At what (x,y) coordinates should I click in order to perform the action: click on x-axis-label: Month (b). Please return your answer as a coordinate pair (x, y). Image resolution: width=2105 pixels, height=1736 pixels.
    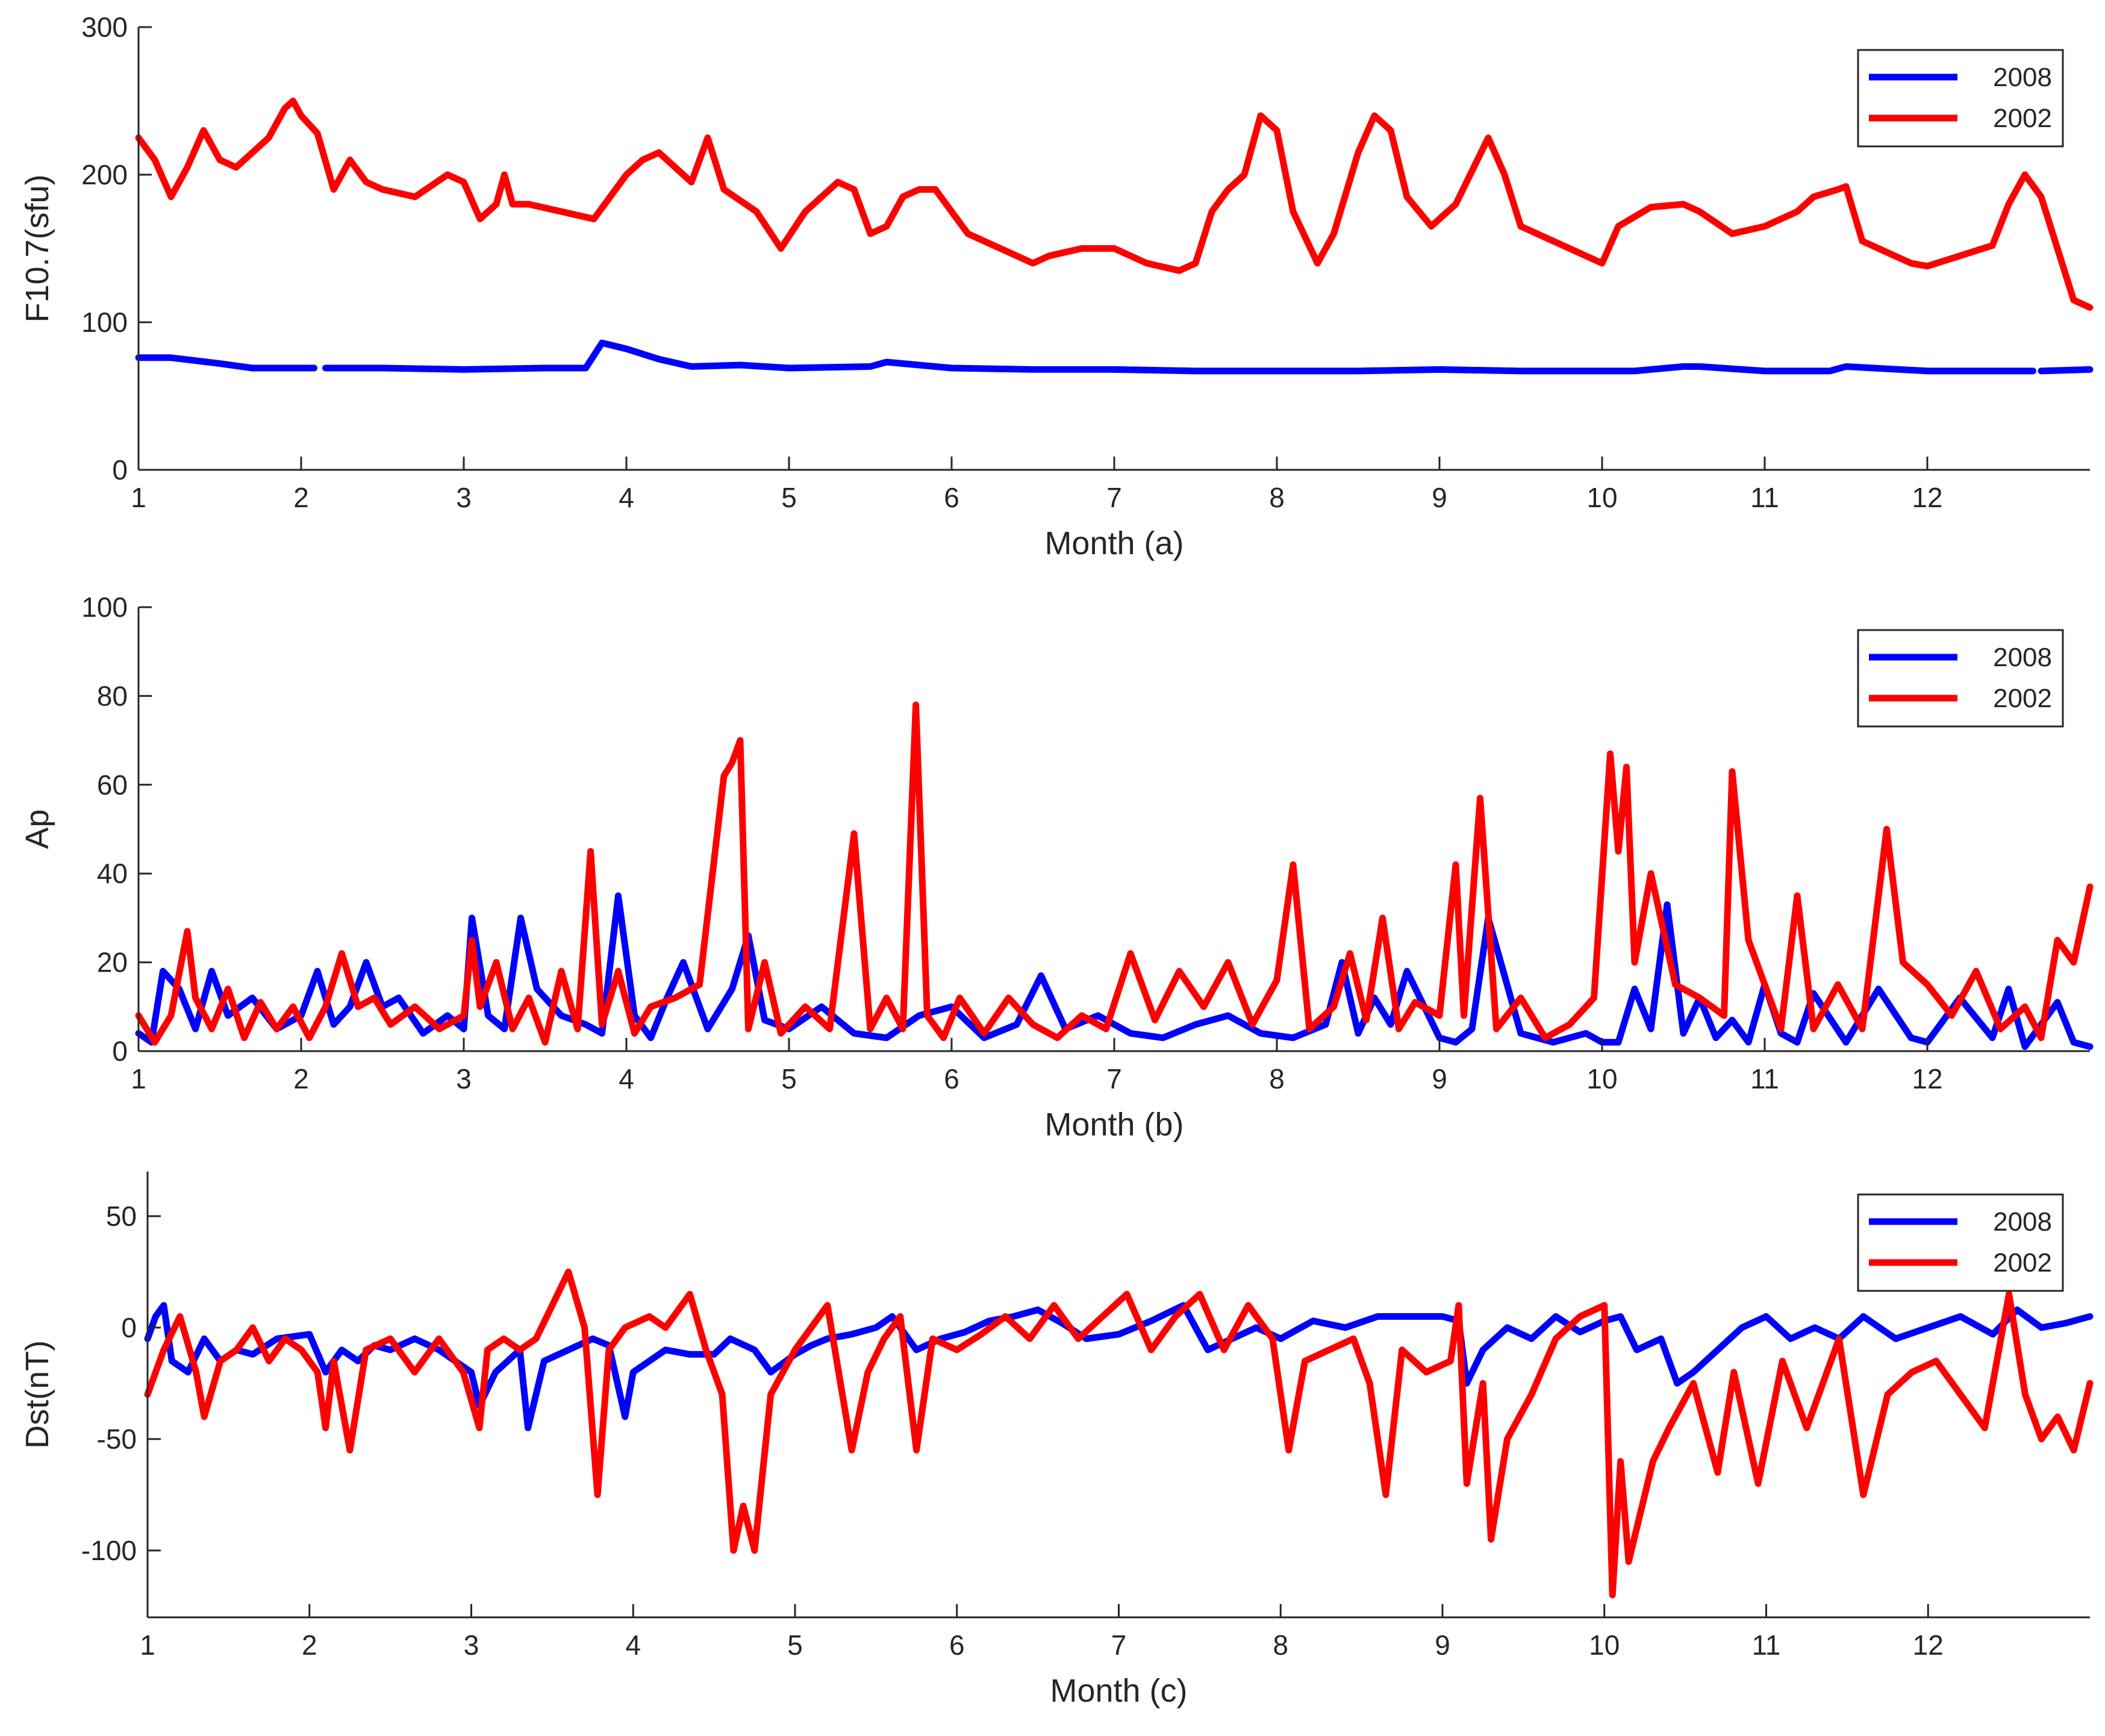
    Looking at the image, I should click on (1113, 1125).